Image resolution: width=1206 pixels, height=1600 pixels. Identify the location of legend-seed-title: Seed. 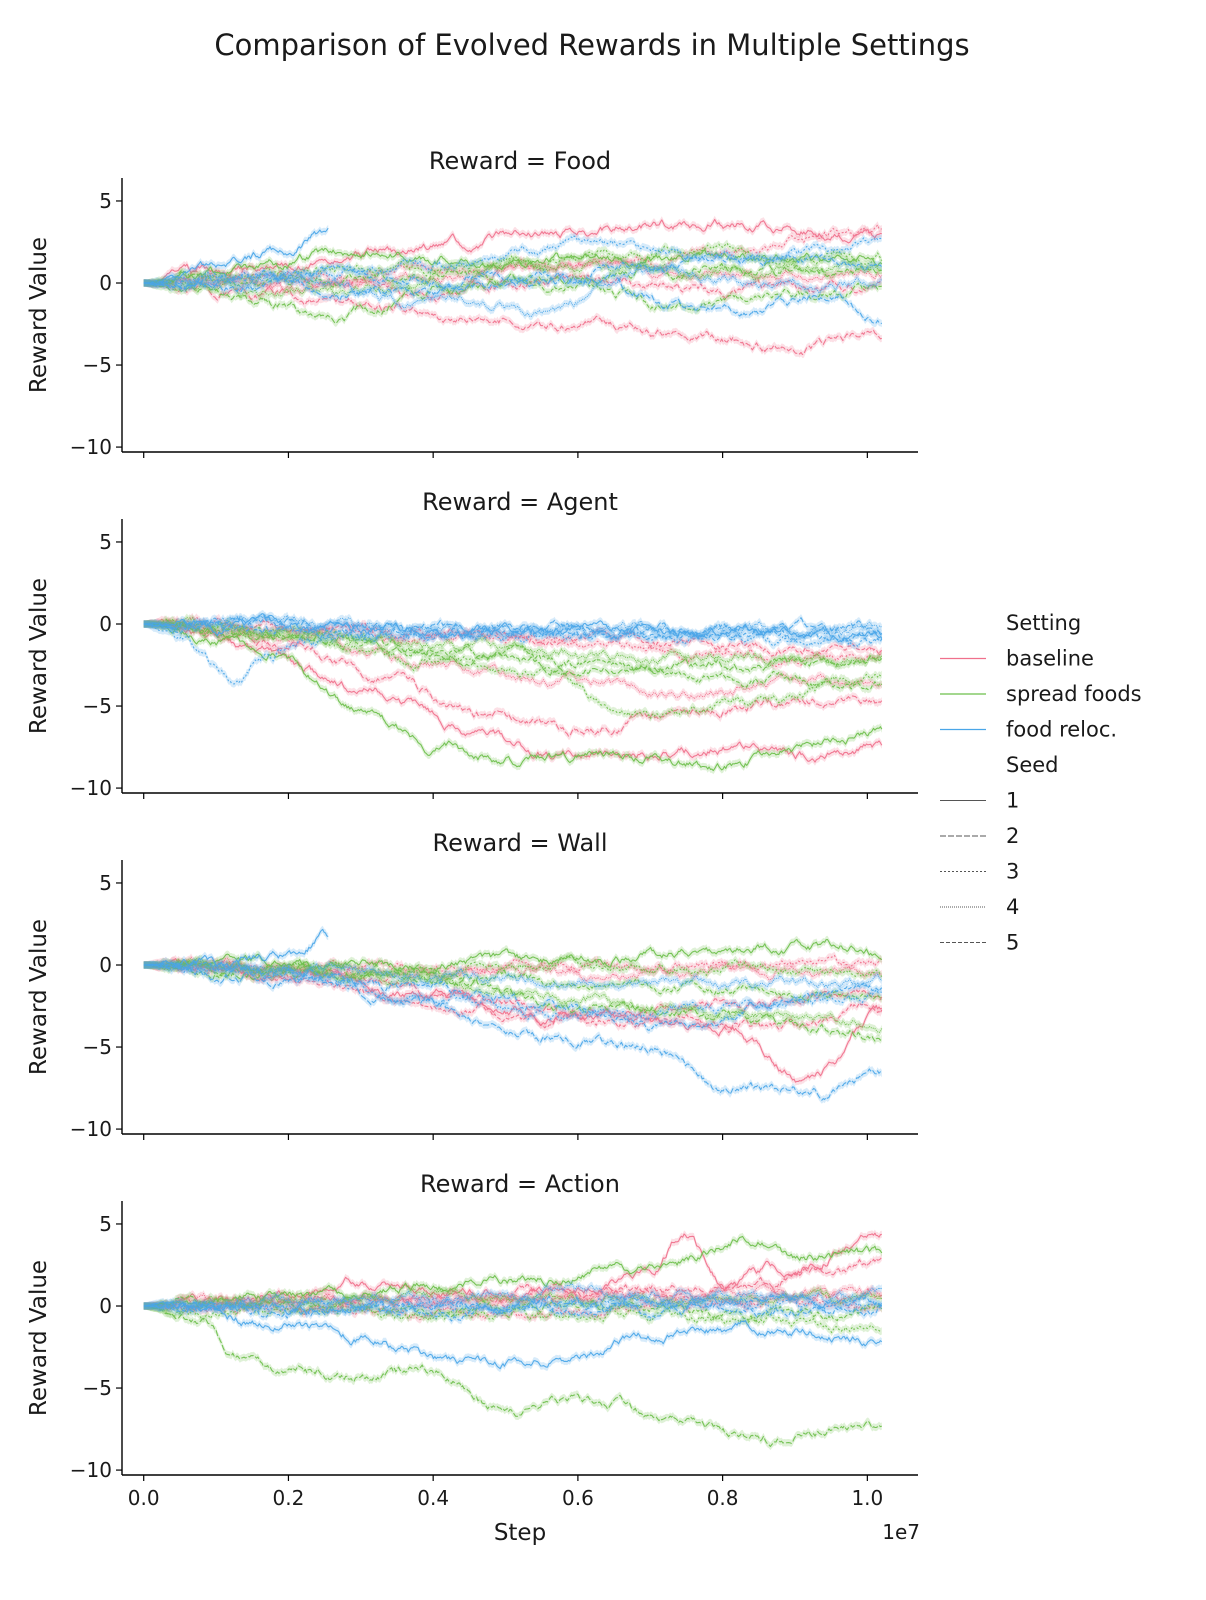
(1032, 765).